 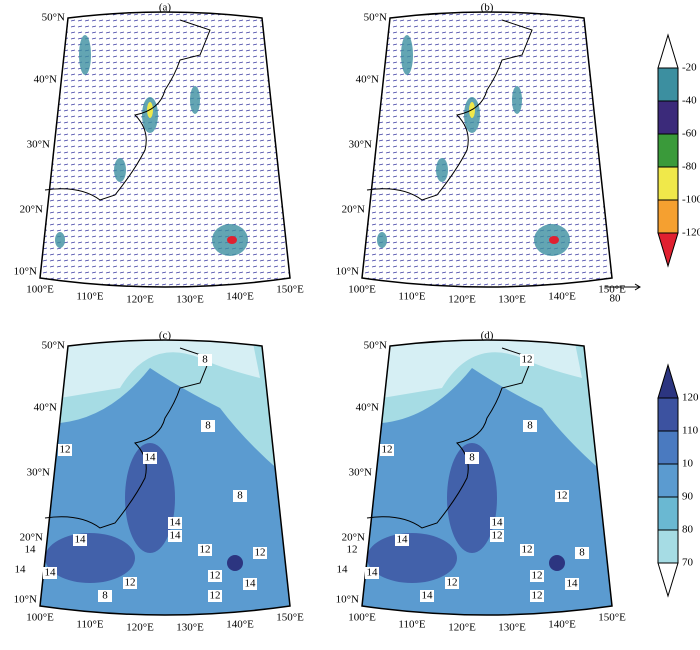 I want to click on dark-core, so click(x=557, y=563).